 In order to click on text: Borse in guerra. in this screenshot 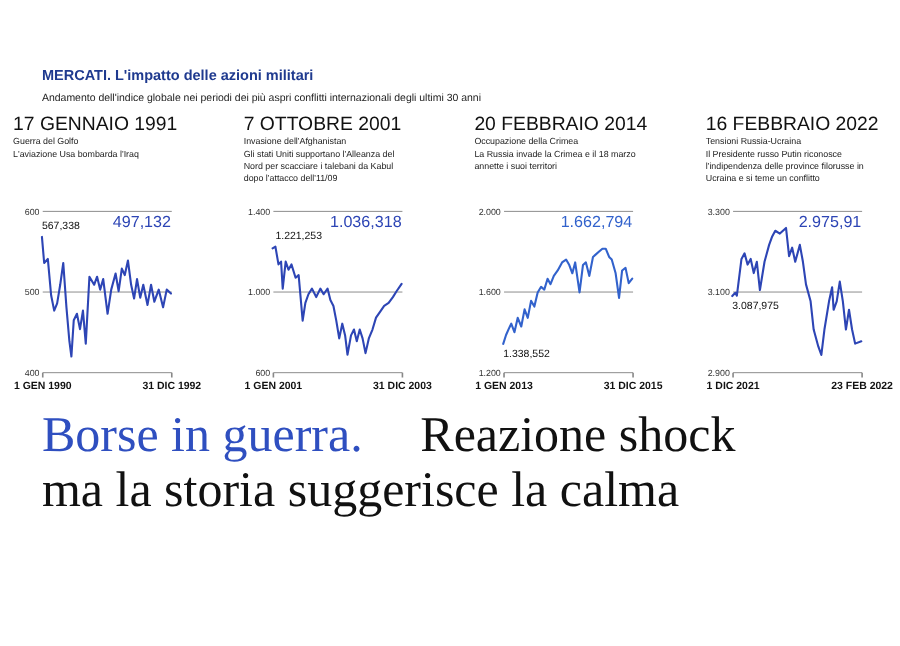, I will do `click(202, 435)`.